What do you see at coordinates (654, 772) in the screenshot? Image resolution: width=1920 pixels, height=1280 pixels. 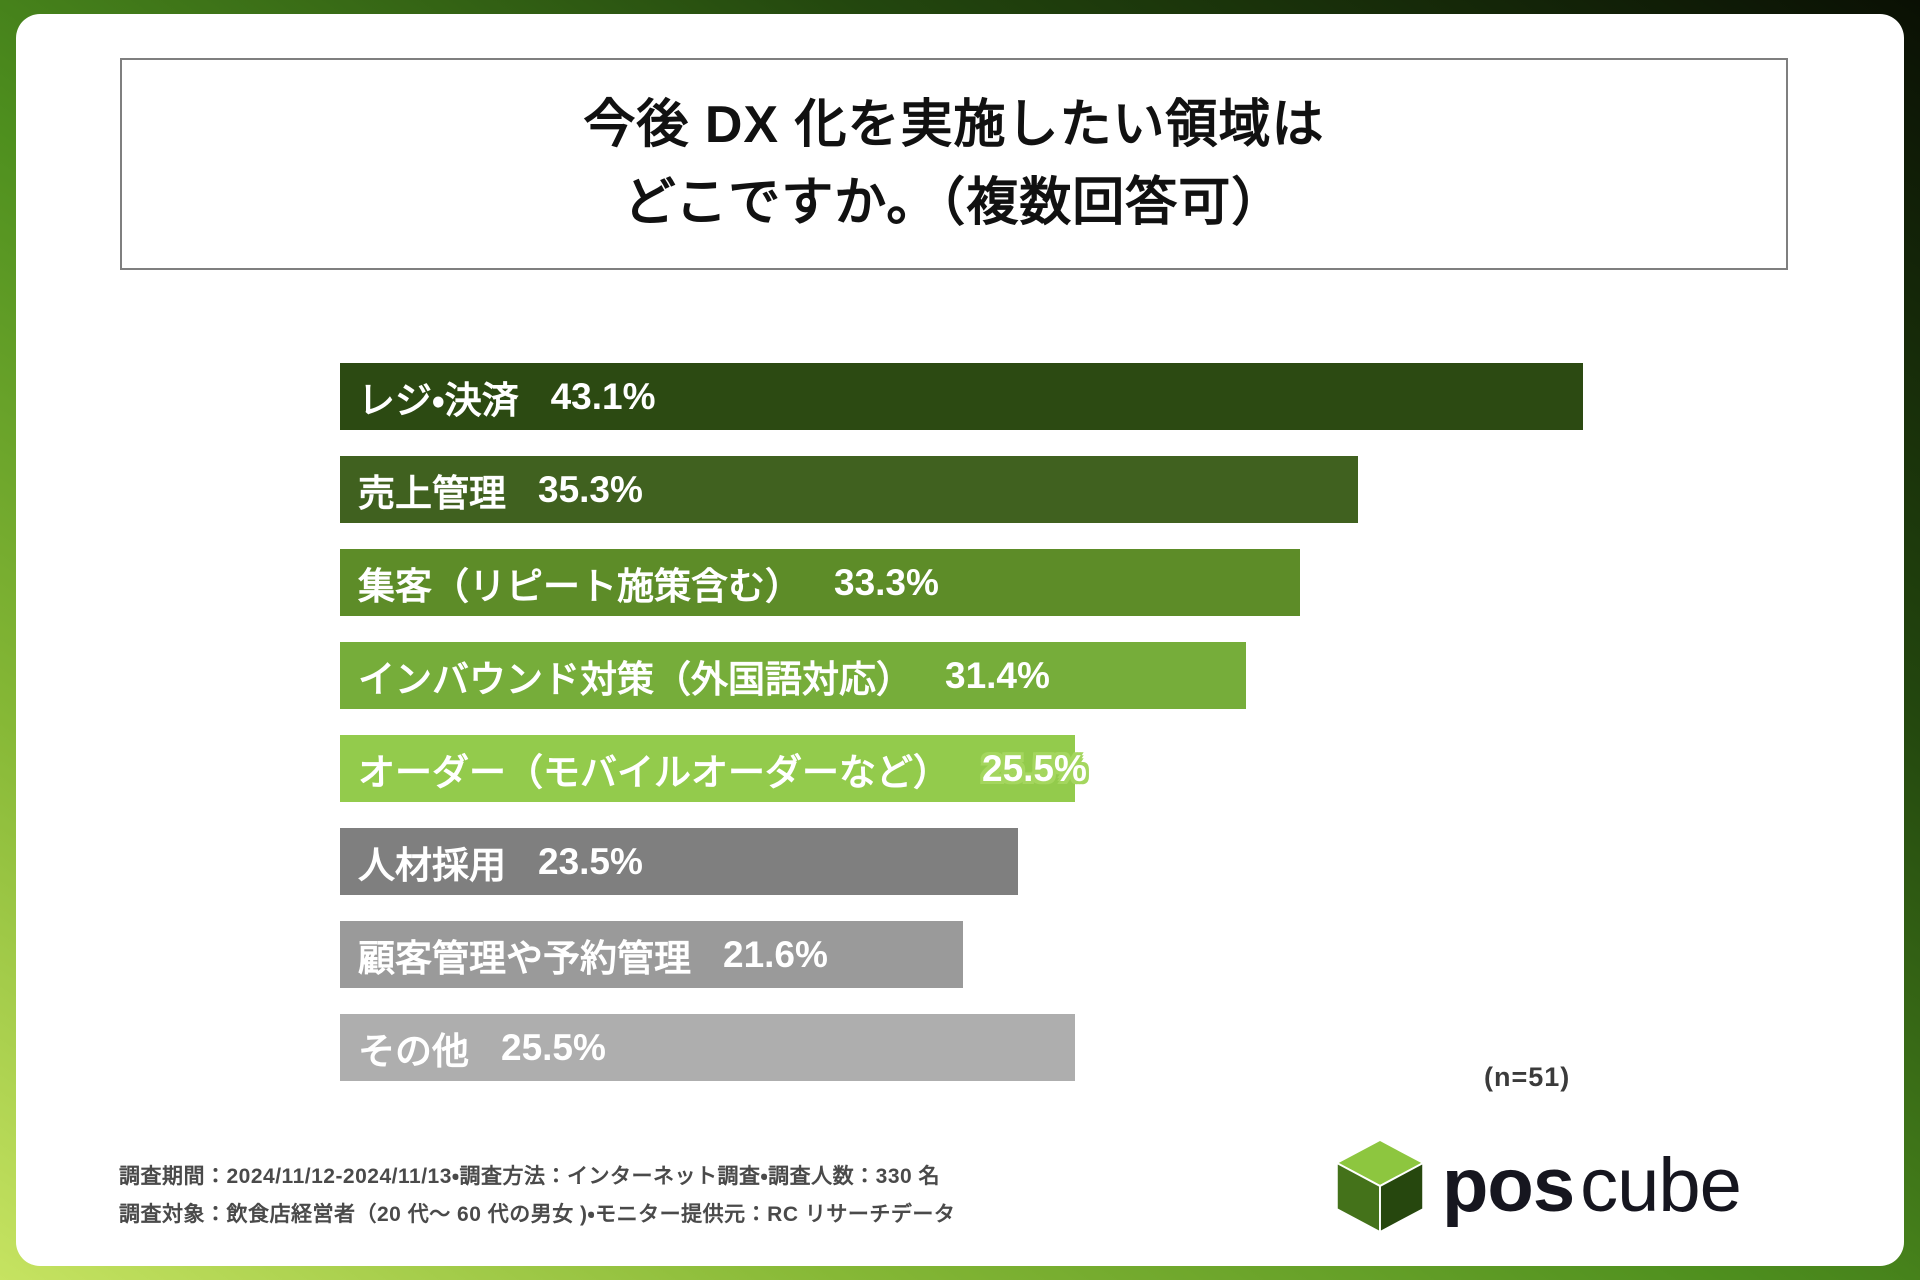 I see `bar-category-label: オーダー（モバイルオーダーなど）` at bounding box center [654, 772].